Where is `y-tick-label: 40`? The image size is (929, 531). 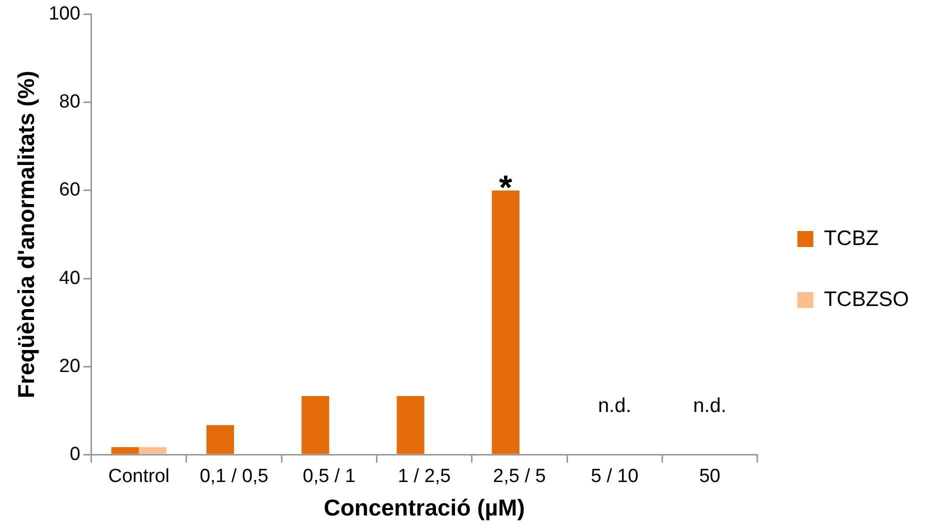 y-tick-label: 40 is located at coordinates (69, 278).